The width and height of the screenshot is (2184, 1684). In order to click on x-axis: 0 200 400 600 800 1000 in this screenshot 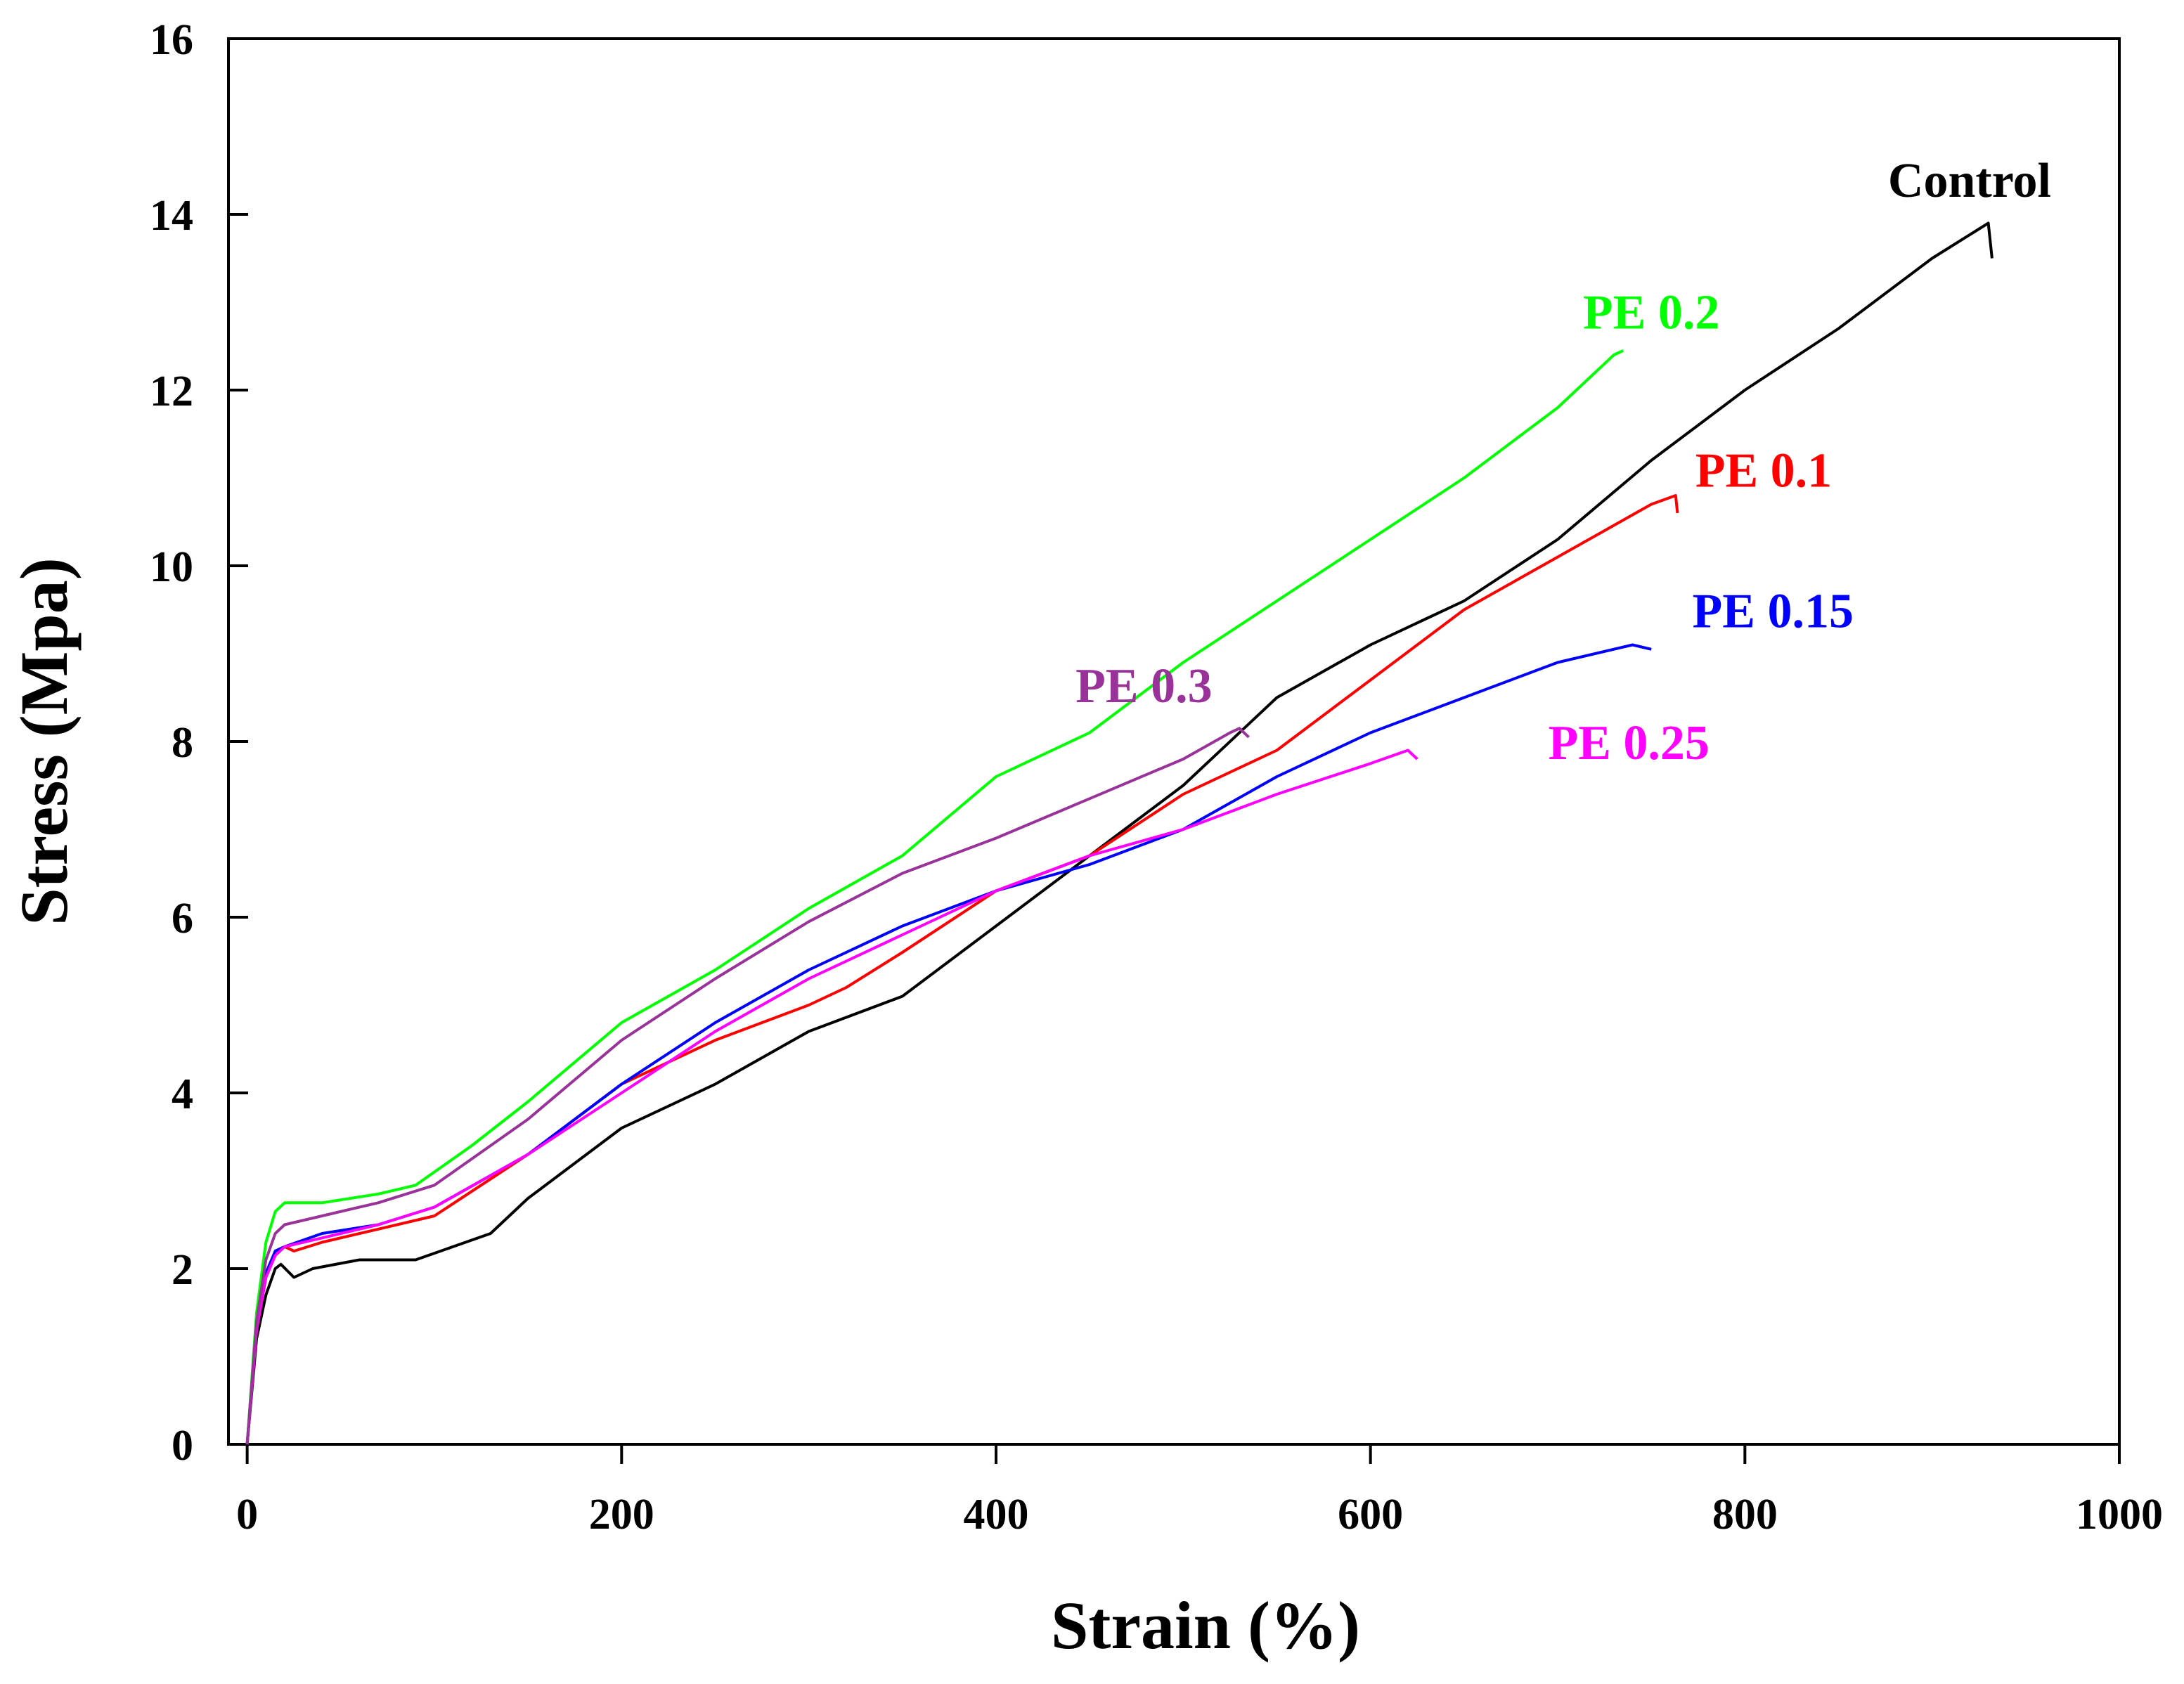, I will do `click(1199, 1491)`.